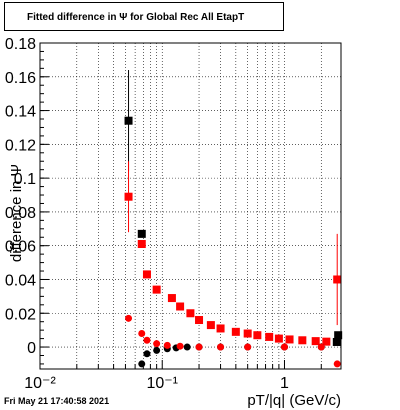  Describe the element at coordinates (20, 78) in the screenshot. I see `y-tick-label: 0.16` at that location.